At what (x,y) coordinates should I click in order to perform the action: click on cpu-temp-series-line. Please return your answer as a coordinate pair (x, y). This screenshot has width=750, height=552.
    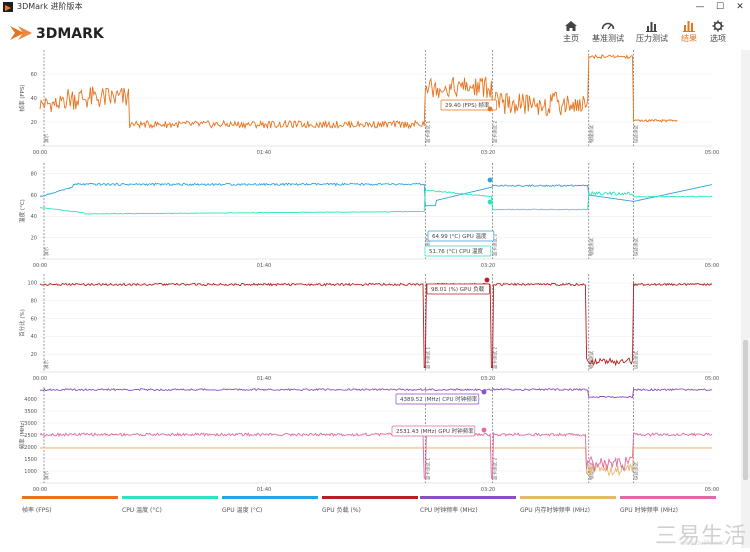
    Looking at the image, I should click on (376, 202).